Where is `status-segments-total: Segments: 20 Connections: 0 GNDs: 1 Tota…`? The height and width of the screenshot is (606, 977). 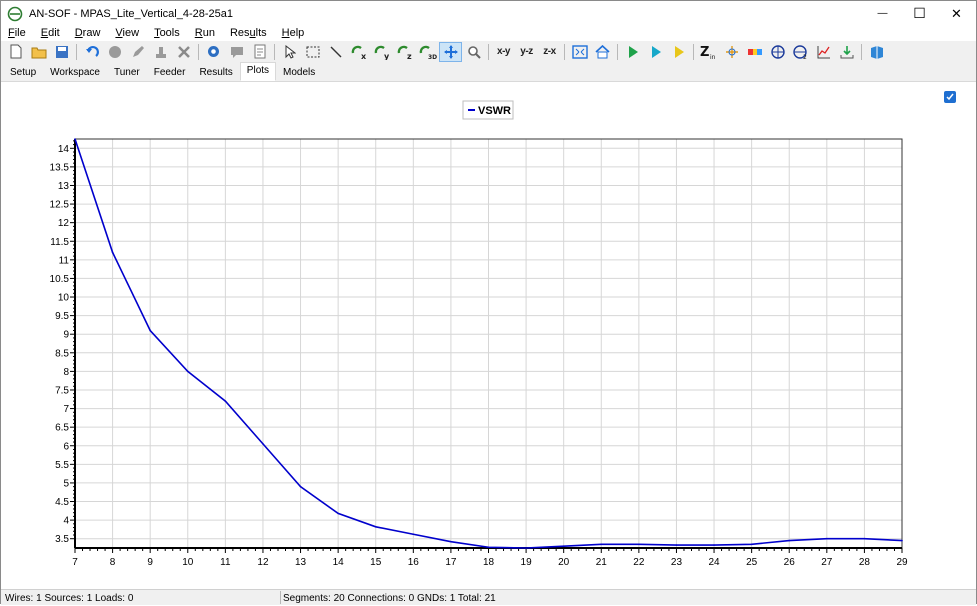
status-segments-total: Segments: 20 Connections: 0 GNDs: 1 Tota… is located at coordinates (389, 598).